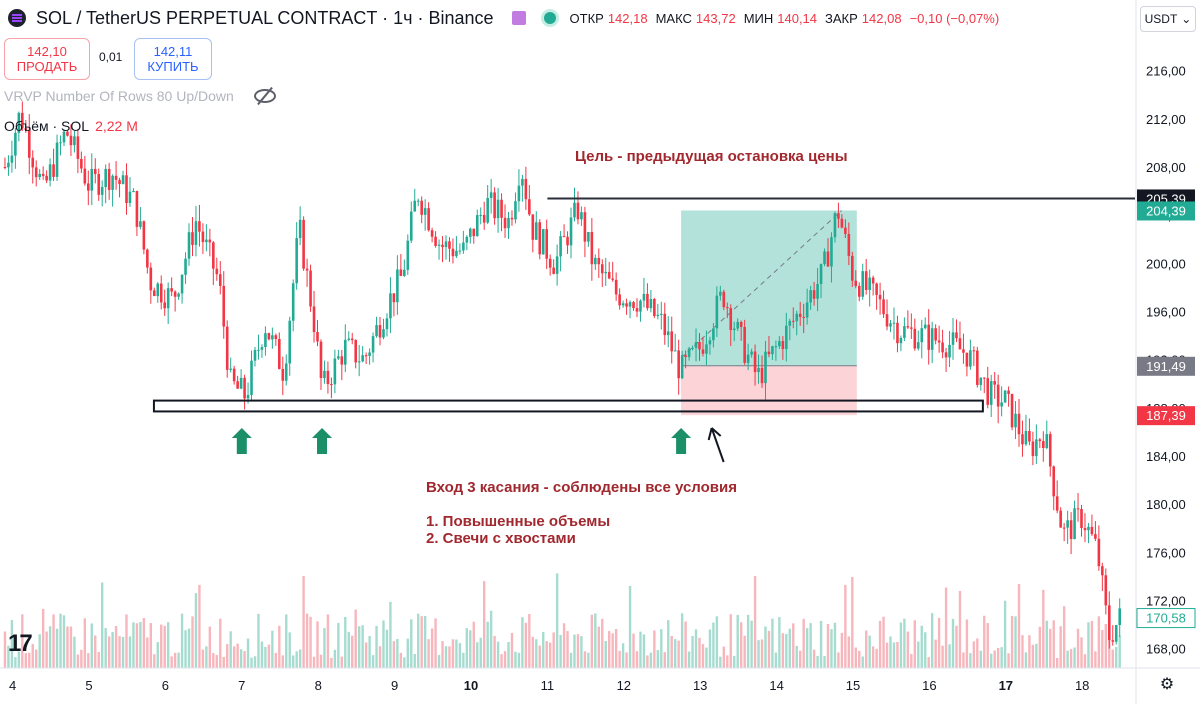 The width and height of the screenshot is (1200, 704). I want to click on condition-2: 2. Свечи с хвостами, so click(501, 538).